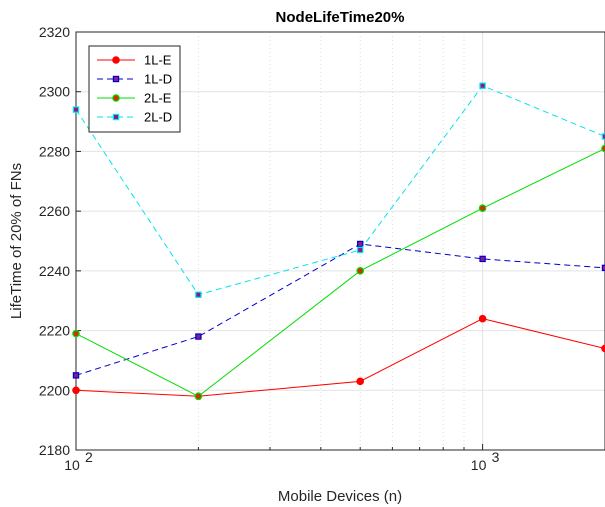 Image resolution: width=605 pixels, height=507 pixels. What do you see at coordinates (16, 241) in the screenshot?
I see `y-axis-label: LifeTime of 20% of FNs` at bounding box center [16, 241].